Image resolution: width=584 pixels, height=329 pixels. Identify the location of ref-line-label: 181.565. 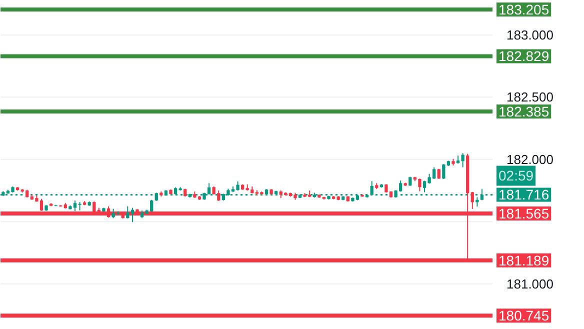
(524, 214).